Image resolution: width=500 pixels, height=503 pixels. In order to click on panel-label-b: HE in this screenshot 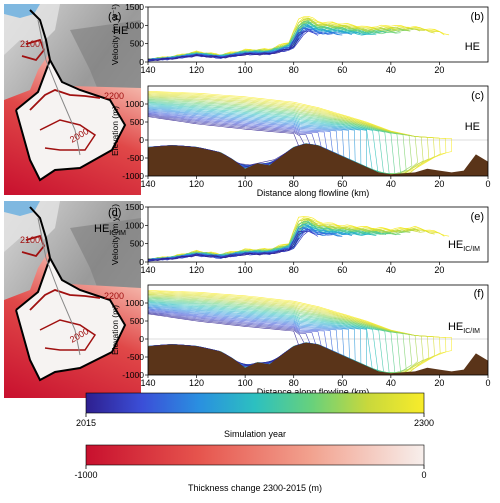, I will do `click(472, 47)`.